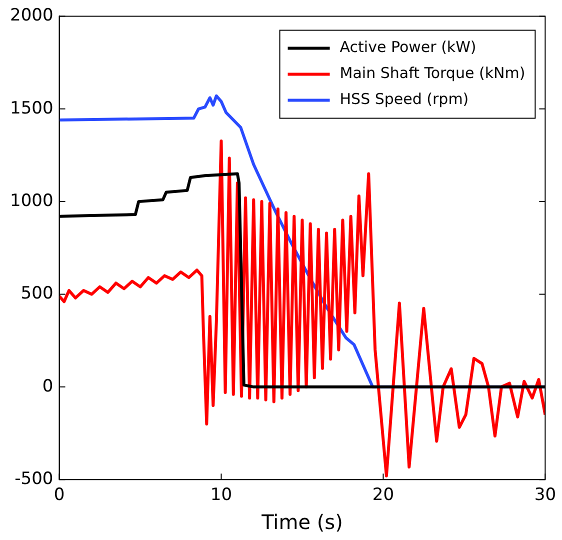 This screenshot has height=540, width=562. Describe the element at coordinates (34, 479) in the screenshot. I see `y-tick-label: -500` at that location.